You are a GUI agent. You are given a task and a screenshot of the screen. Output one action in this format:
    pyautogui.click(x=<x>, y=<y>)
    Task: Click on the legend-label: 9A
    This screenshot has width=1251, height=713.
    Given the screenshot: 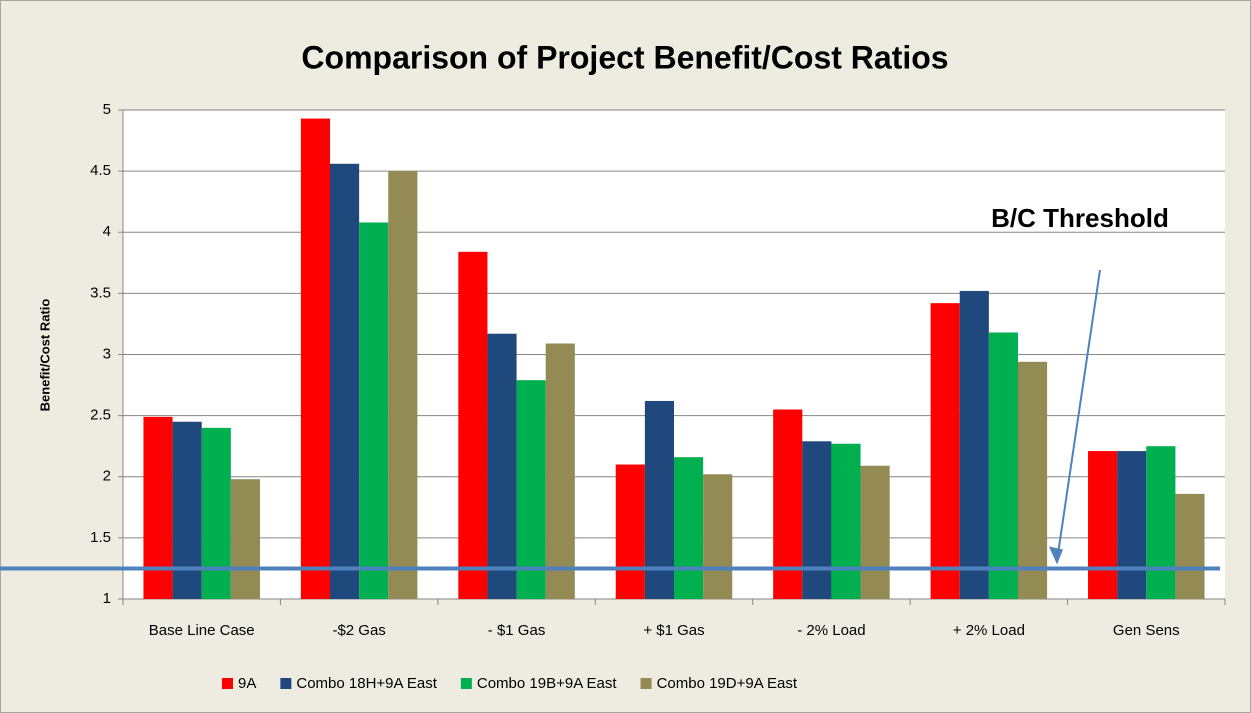 What is the action you would take?
    pyautogui.click(x=247, y=683)
    